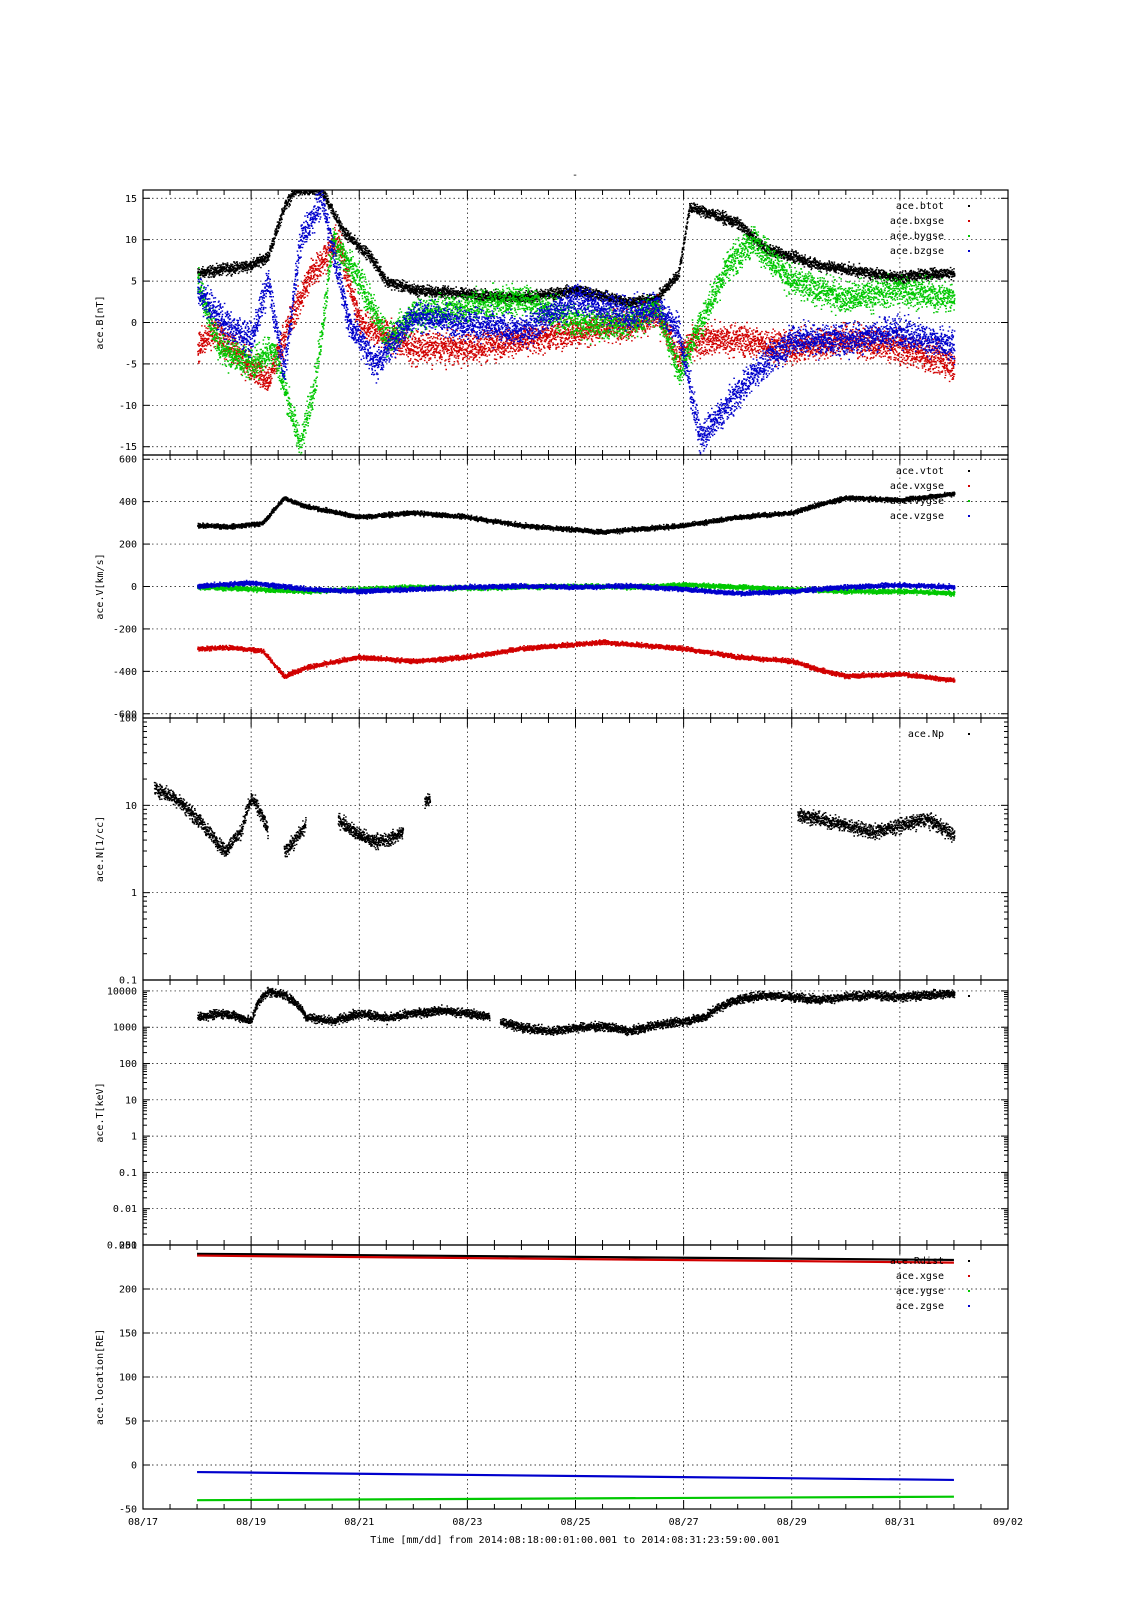  What do you see at coordinates (920, 206) in the screenshot?
I see `legend-label: ace.btot` at bounding box center [920, 206].